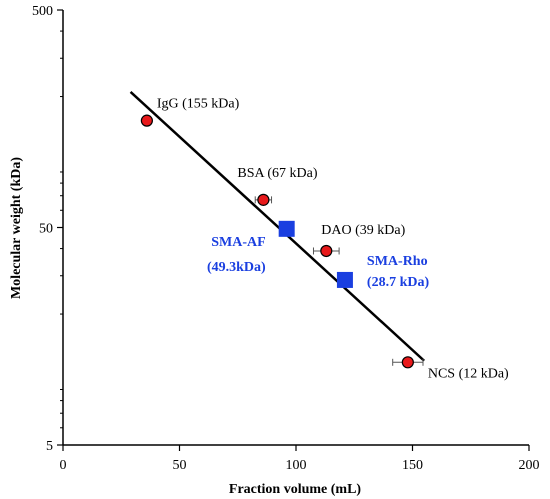 This screenshot has width=550, height=499. What do you see at coordinates (296, 465) in the screenshot?
I see `x-tick-label: 100` at bounding box center [296, 465].